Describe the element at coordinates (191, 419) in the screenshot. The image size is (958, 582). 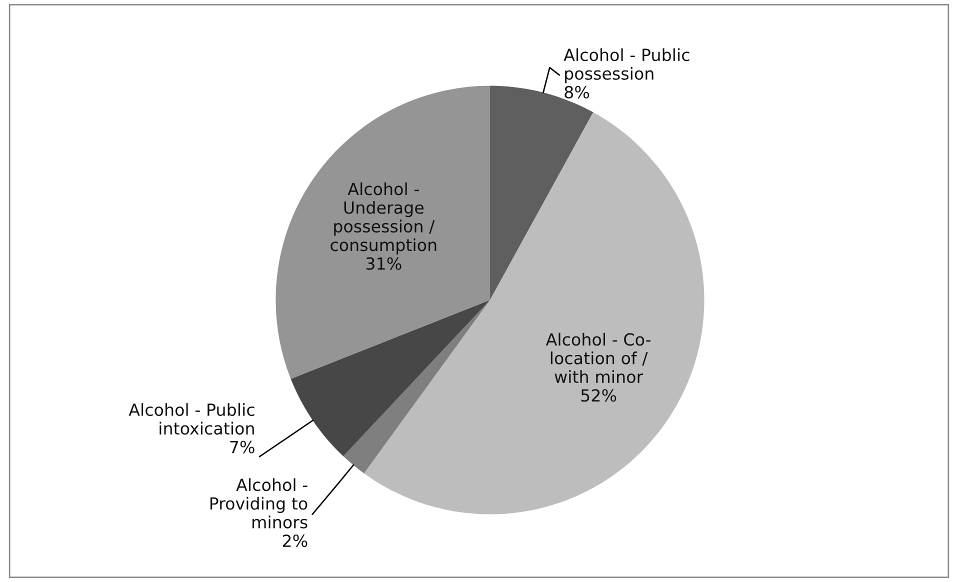
I see `slice-label: Alcohol - Public intoxication` at that location.